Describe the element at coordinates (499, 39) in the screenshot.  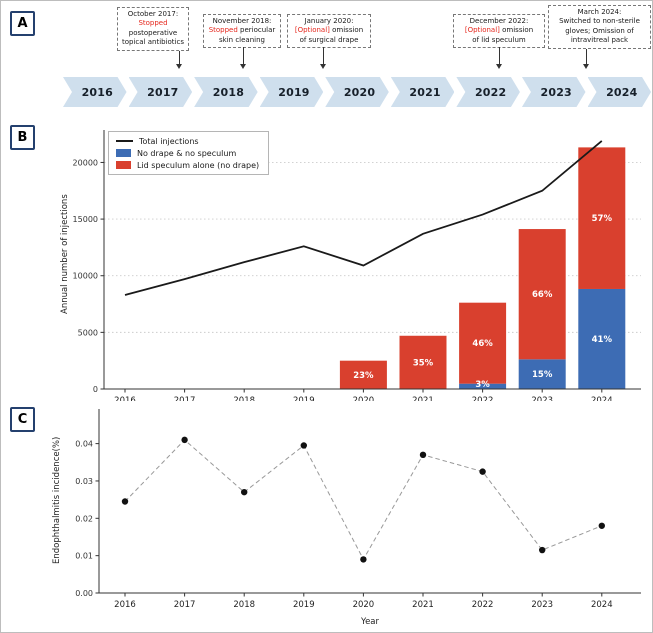
I see `annotation-text: of lid speculum` at that location.